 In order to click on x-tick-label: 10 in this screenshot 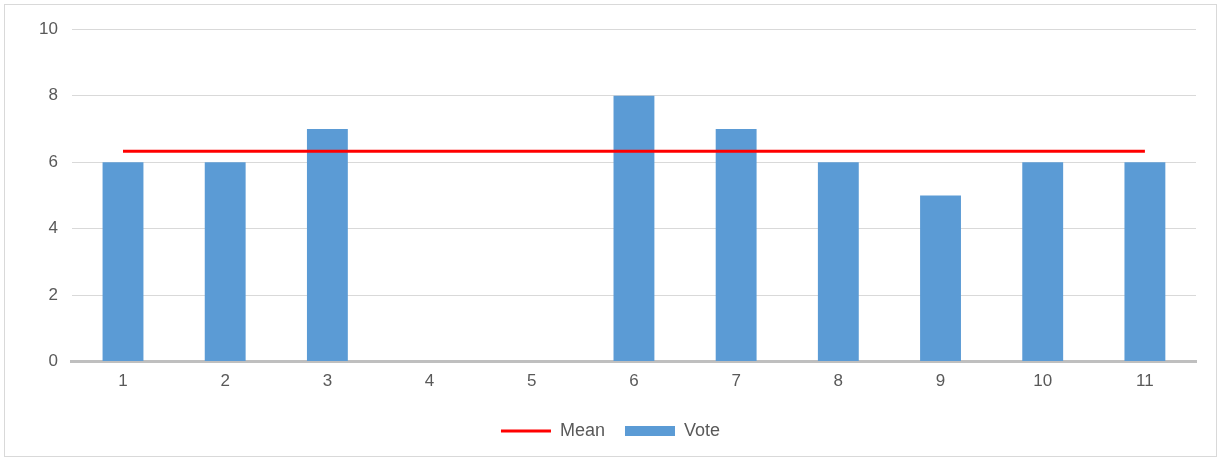, I will do `click(1043, 381)`.